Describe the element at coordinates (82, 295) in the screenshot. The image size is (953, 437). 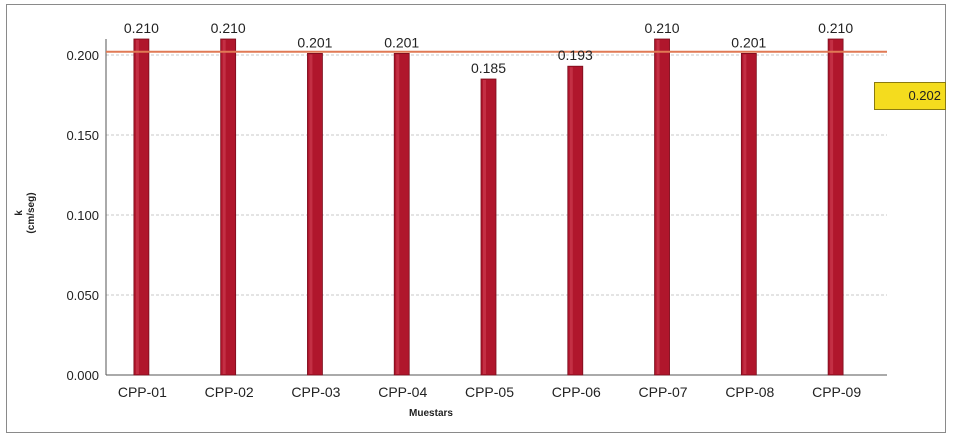
I see `y-tick-label: 0.050` at that location.